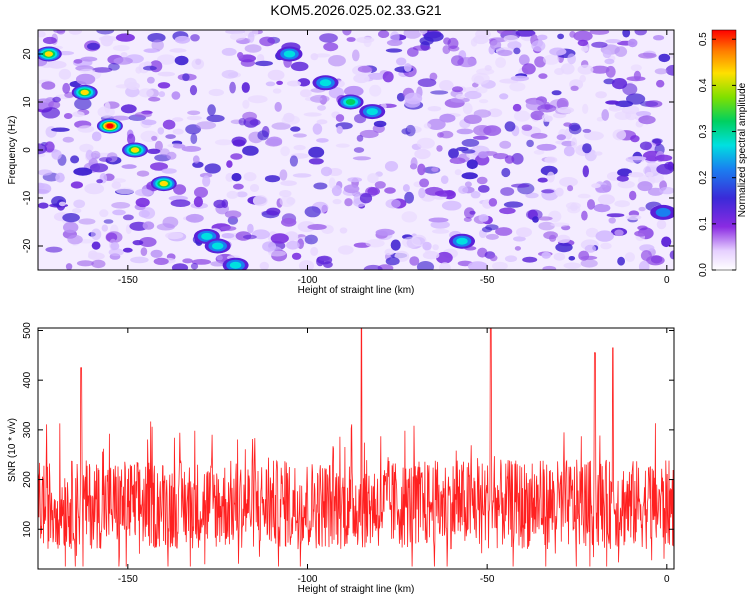  I want to click on spectrogram-y-label: Frequency (Hz), so click(12, 150).